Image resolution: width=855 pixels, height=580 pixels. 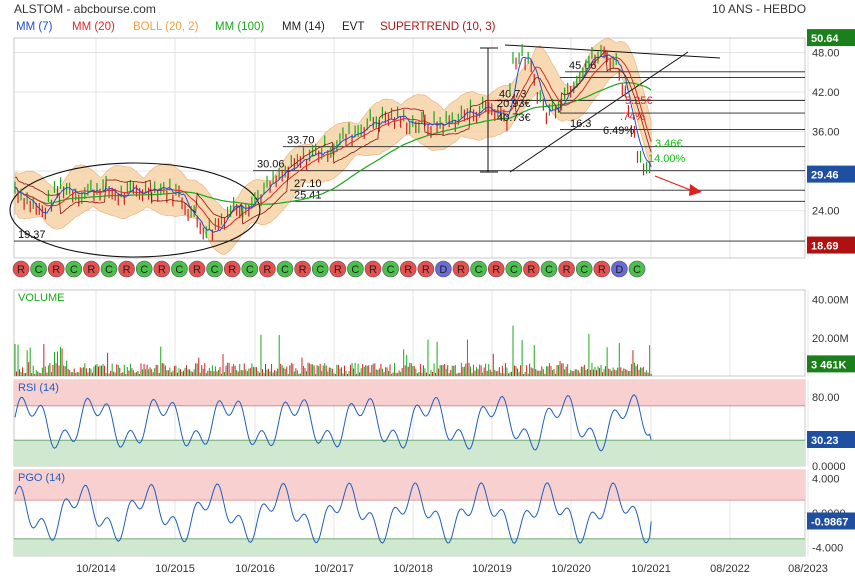 What do you see at coordinates (695, 190) in the screenshot?
I see `projection-arrow-head` at bounding box center [695, 190].